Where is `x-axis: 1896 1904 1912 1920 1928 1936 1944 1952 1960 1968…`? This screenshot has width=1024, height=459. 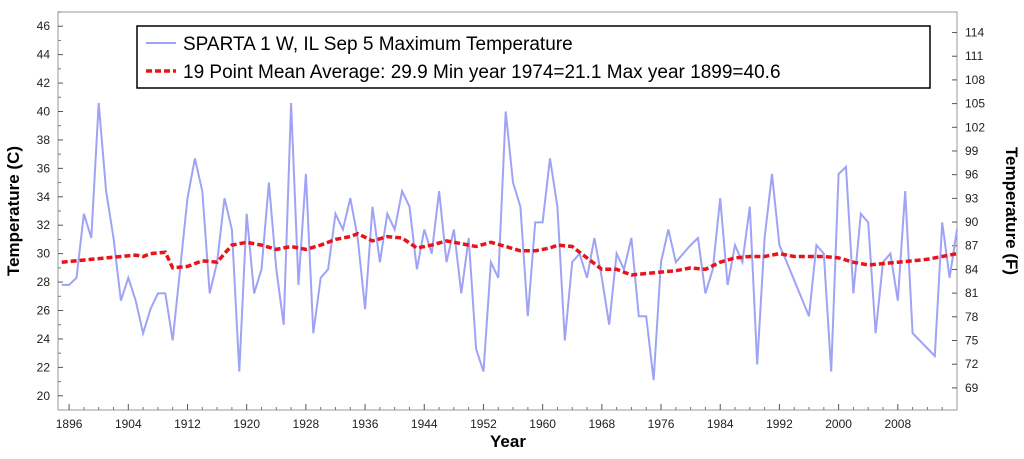 x-axis: 1896 1904 1912 1920 1928 1936 1944 1952 1960 1968… is located at coordinates (499, 417).